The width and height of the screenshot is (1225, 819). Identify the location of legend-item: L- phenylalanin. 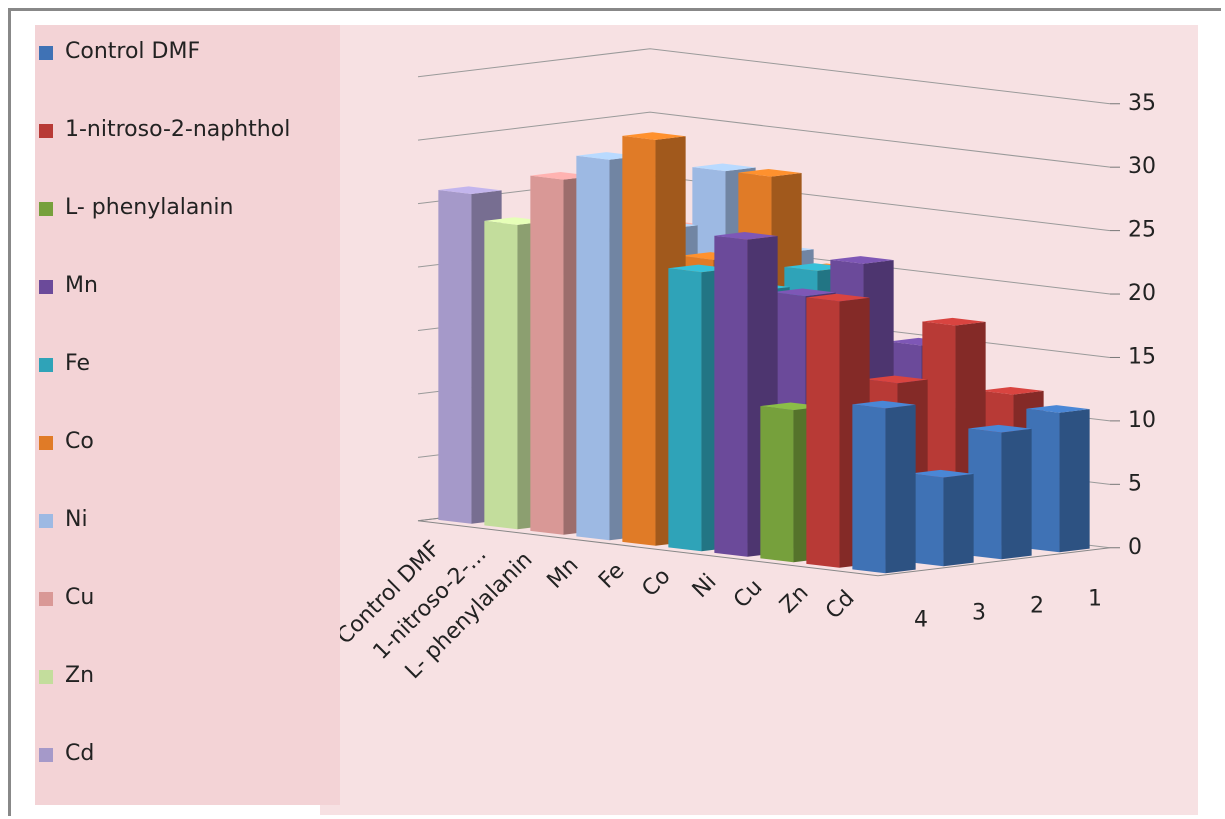
(167, 208).